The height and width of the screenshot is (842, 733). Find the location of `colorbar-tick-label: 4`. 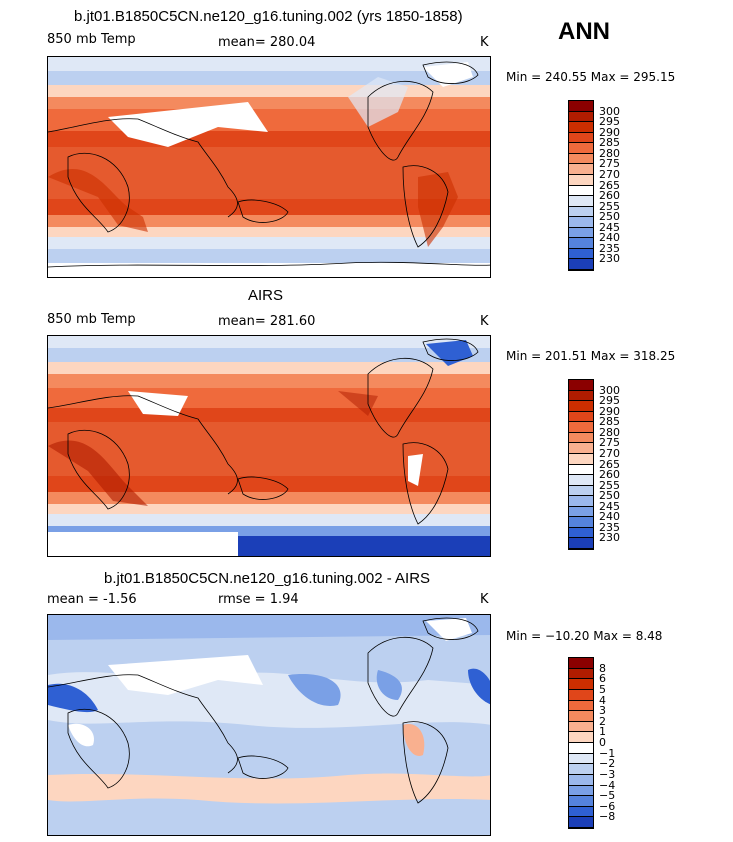

colorbar-tick-label: 4 is located at coordinates (602, 700).